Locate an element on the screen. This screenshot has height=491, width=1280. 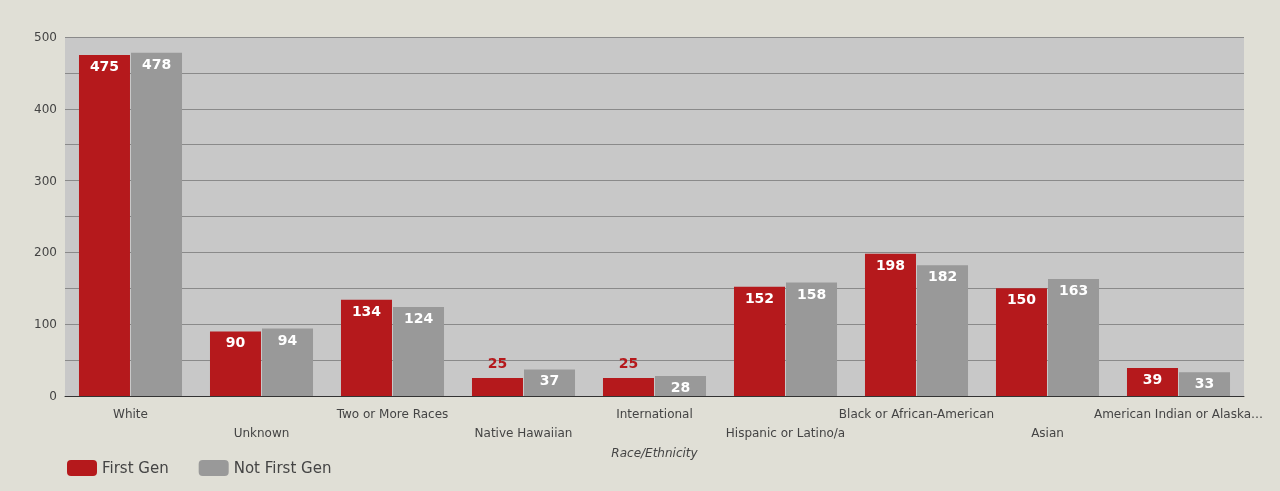
data-label: 163 is located at coordinates (1073, 289).